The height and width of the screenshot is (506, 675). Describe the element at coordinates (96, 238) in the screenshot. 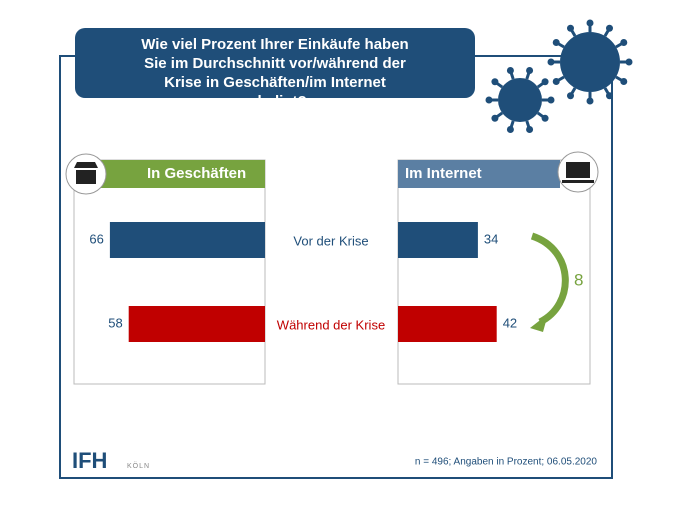

I see `value-label: 66` at that location.